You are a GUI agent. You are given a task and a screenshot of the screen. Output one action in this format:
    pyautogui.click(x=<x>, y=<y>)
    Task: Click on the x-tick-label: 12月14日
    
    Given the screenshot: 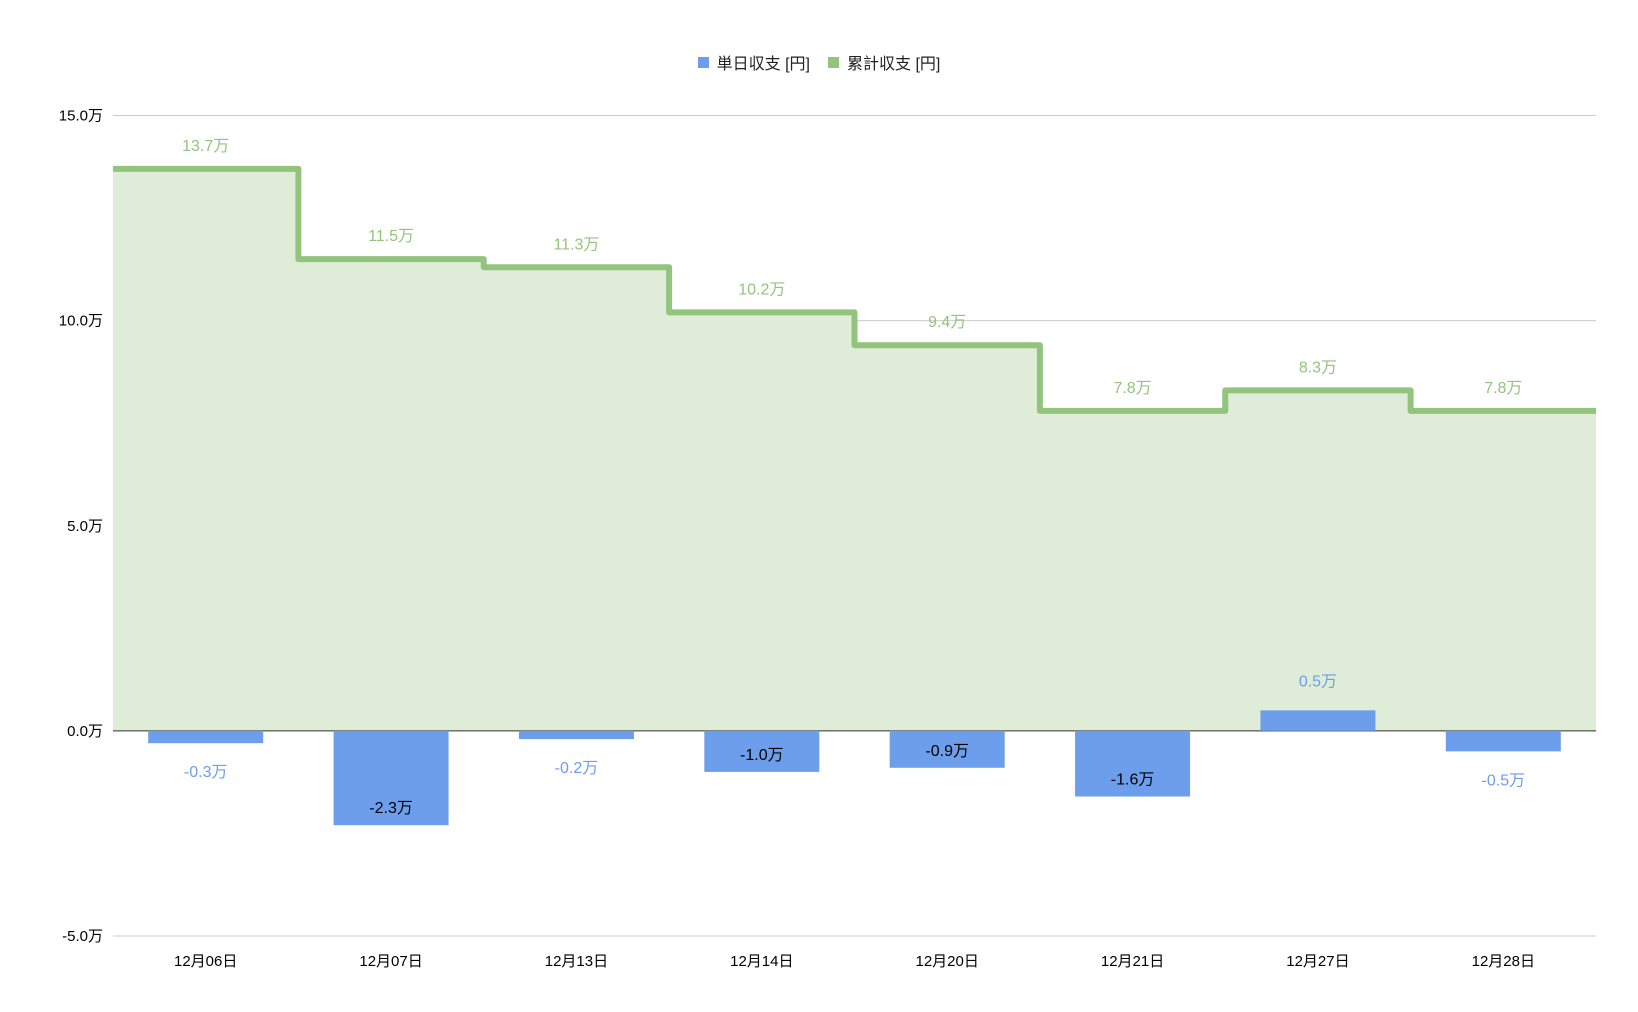 What is the action you would take?
    pyautogui.click(x=761, y=961)
    